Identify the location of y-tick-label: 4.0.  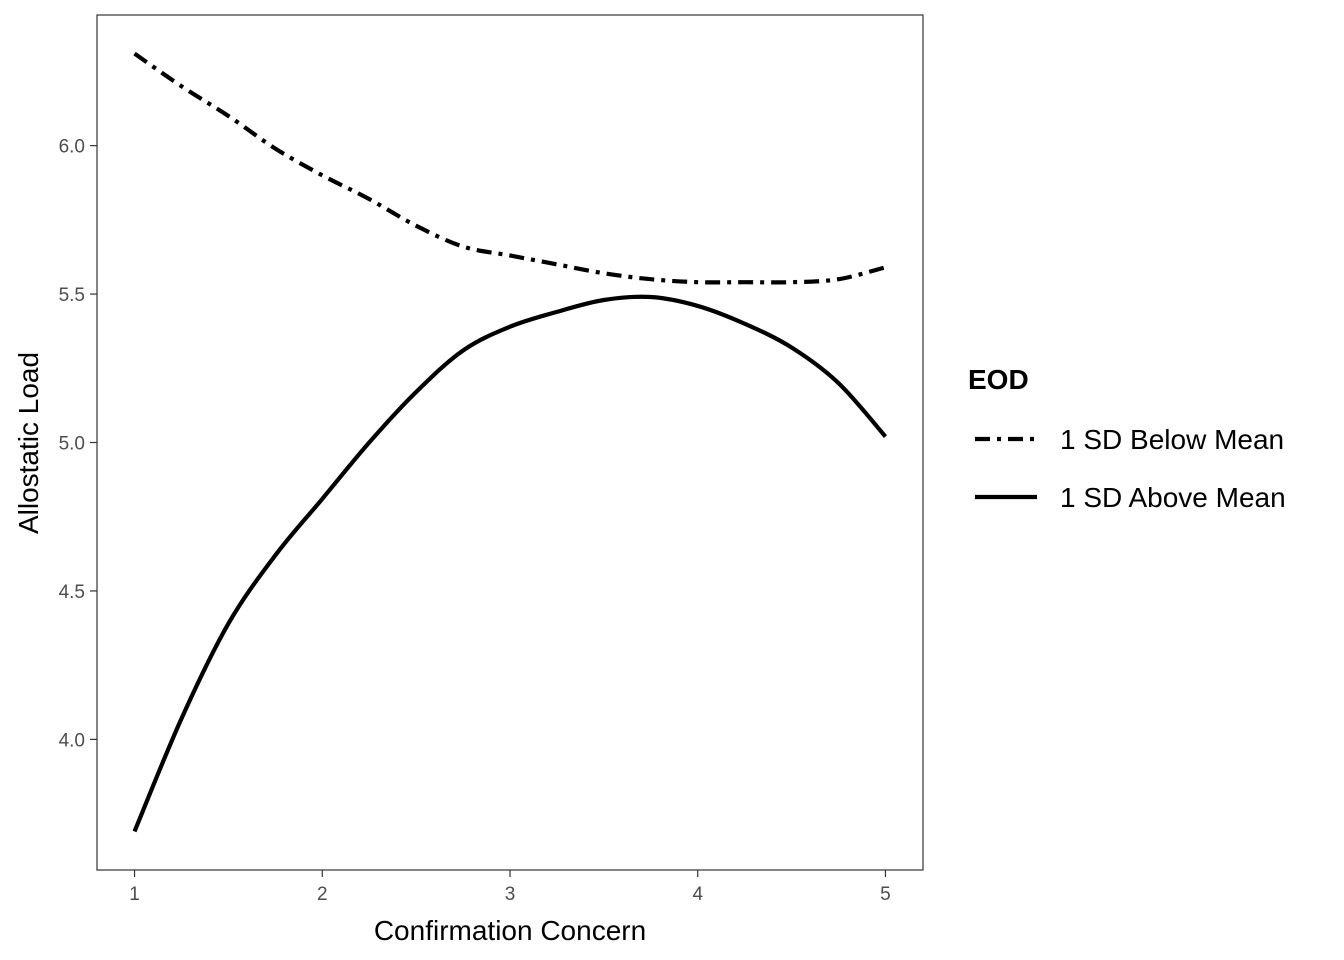
(72, 740).